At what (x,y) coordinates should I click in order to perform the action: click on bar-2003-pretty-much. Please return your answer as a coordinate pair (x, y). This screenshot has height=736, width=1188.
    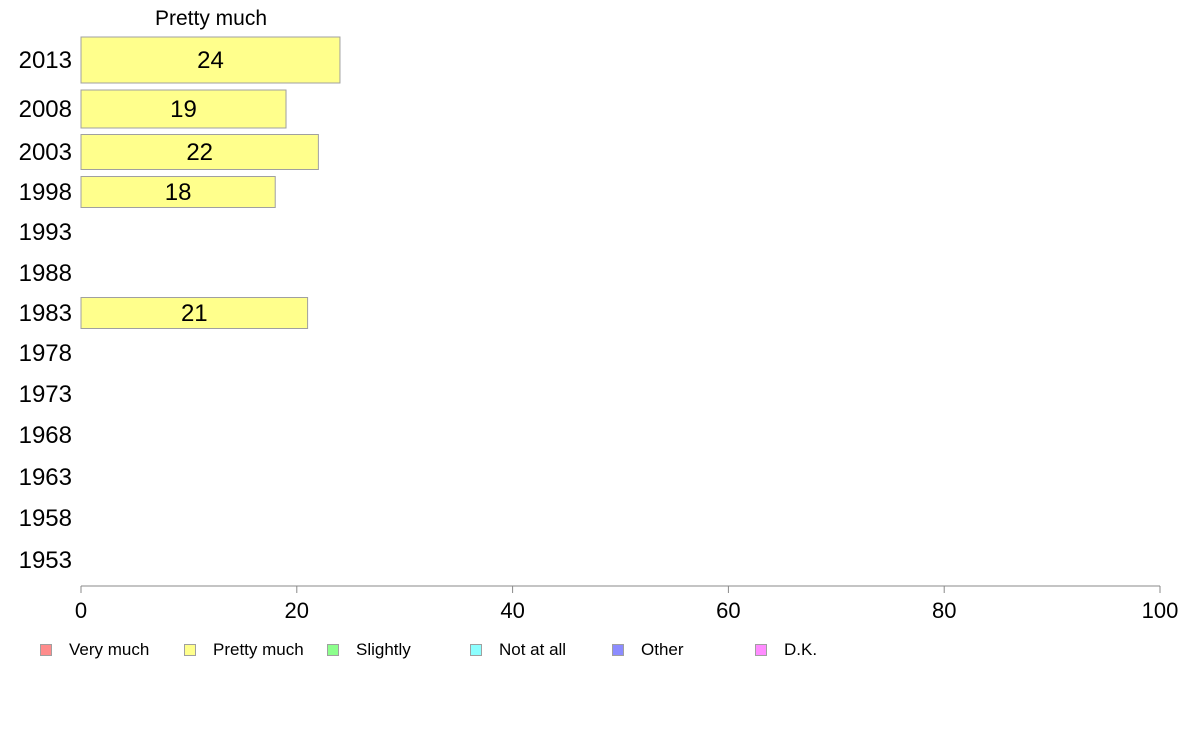
    Looking at the image, I should click on (199, 152).